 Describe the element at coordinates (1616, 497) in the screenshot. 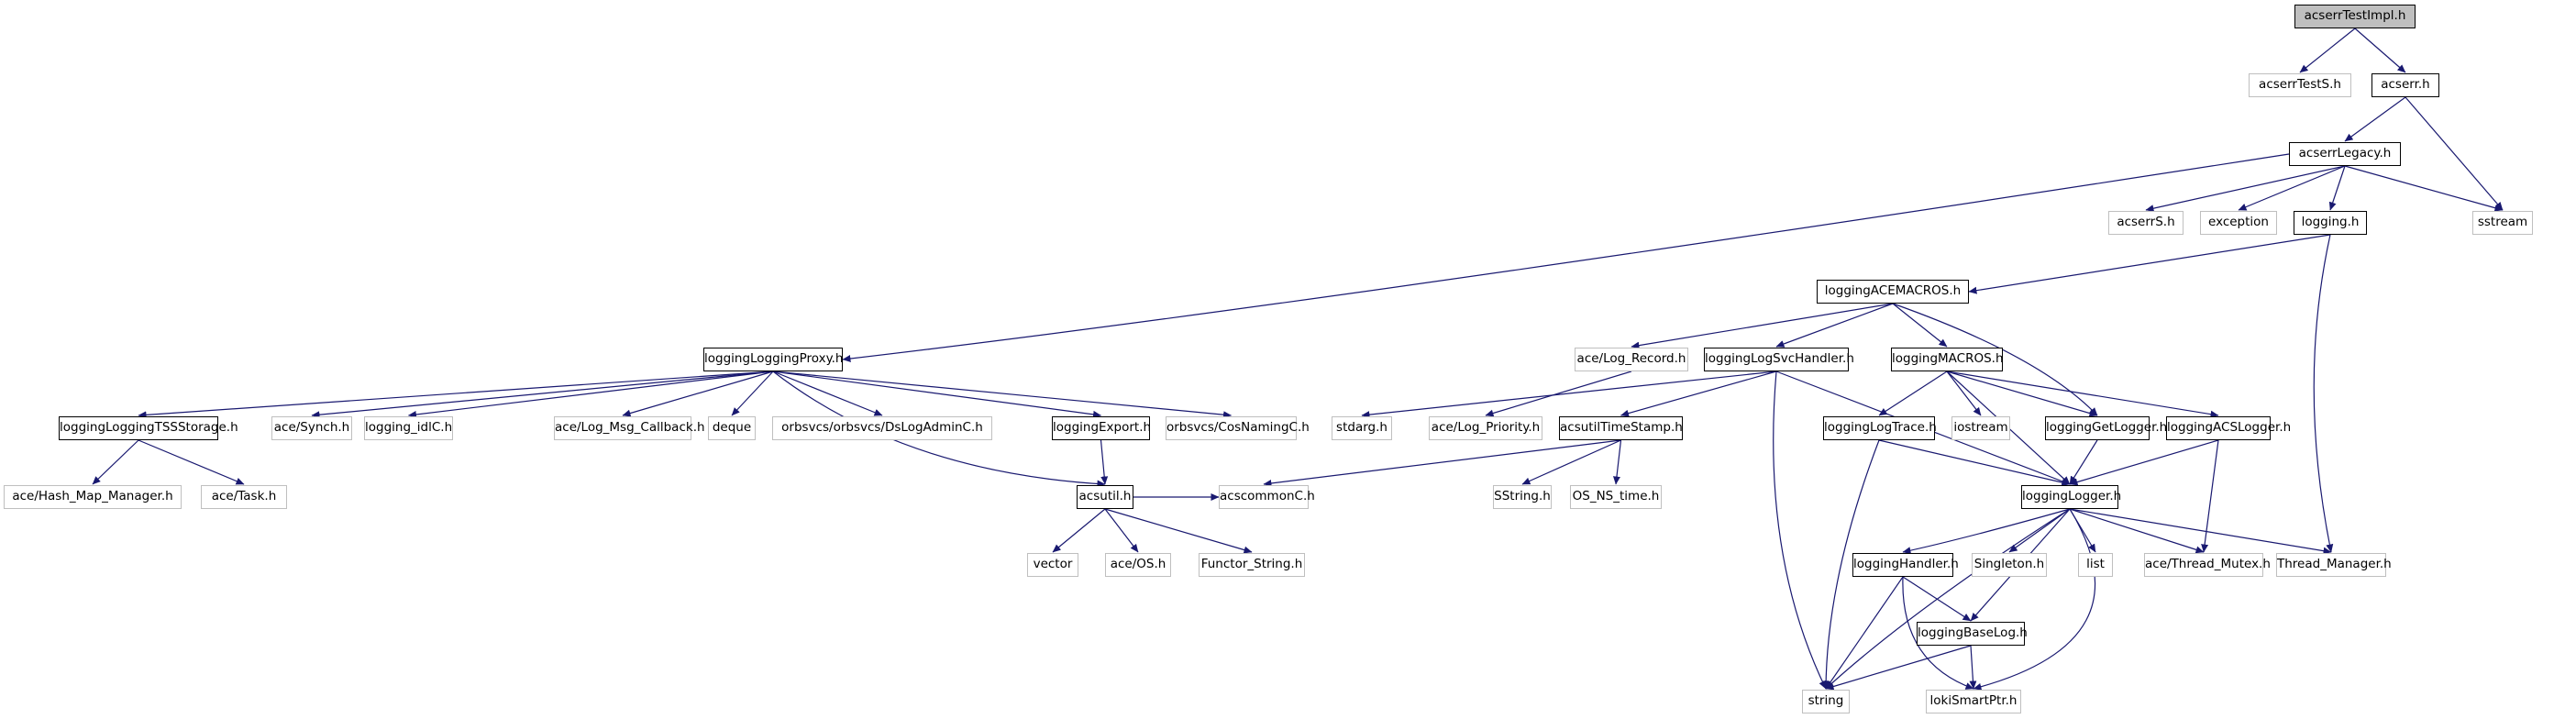

I see `graph-node-osnstime: OS_NS_time.h` at that location.